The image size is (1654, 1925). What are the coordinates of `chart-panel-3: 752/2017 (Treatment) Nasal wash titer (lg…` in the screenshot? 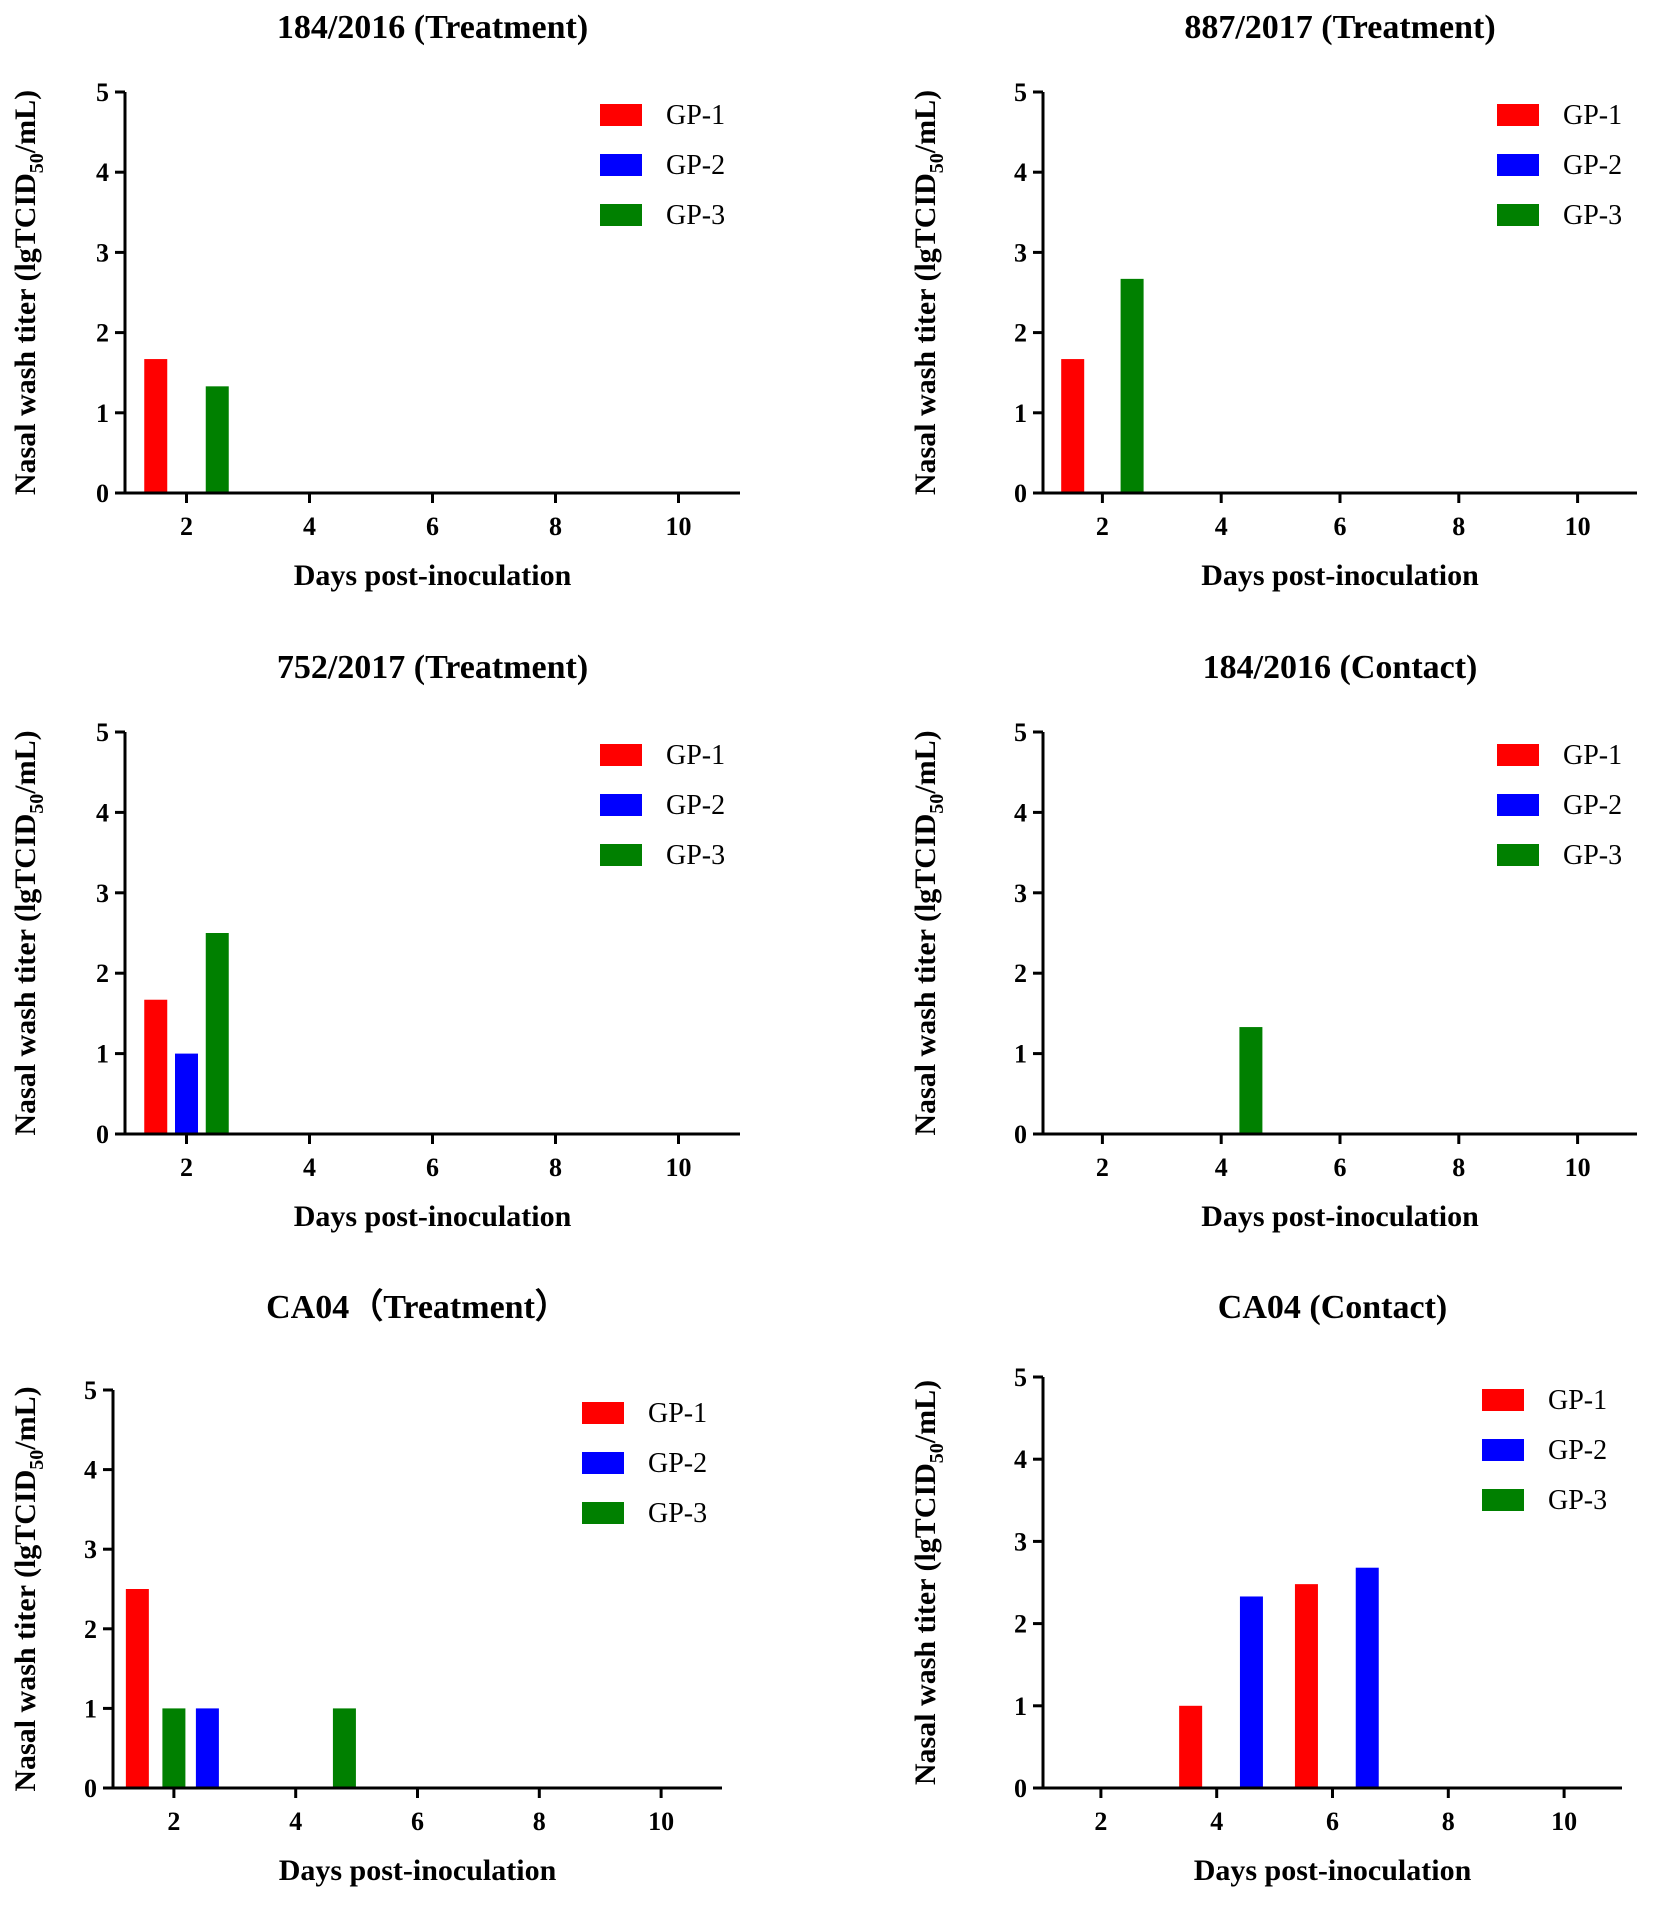 It's located at (380, 950).